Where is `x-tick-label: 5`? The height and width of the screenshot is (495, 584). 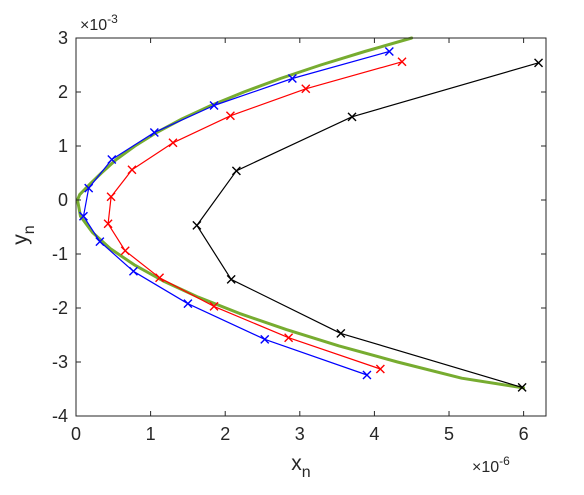
x-tick-label: 5 is located at coordinates (449, 434).